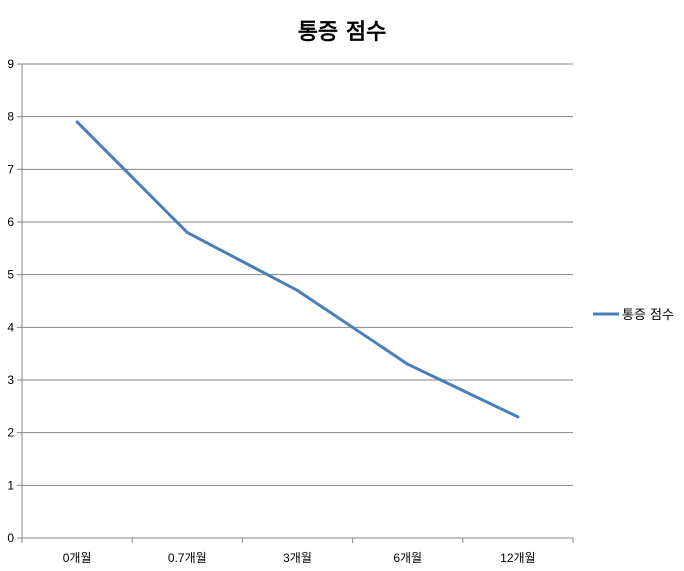 This screenshot has width=684, height=571. I want to click on x-tick-label: 3개월, so click(297, 558).